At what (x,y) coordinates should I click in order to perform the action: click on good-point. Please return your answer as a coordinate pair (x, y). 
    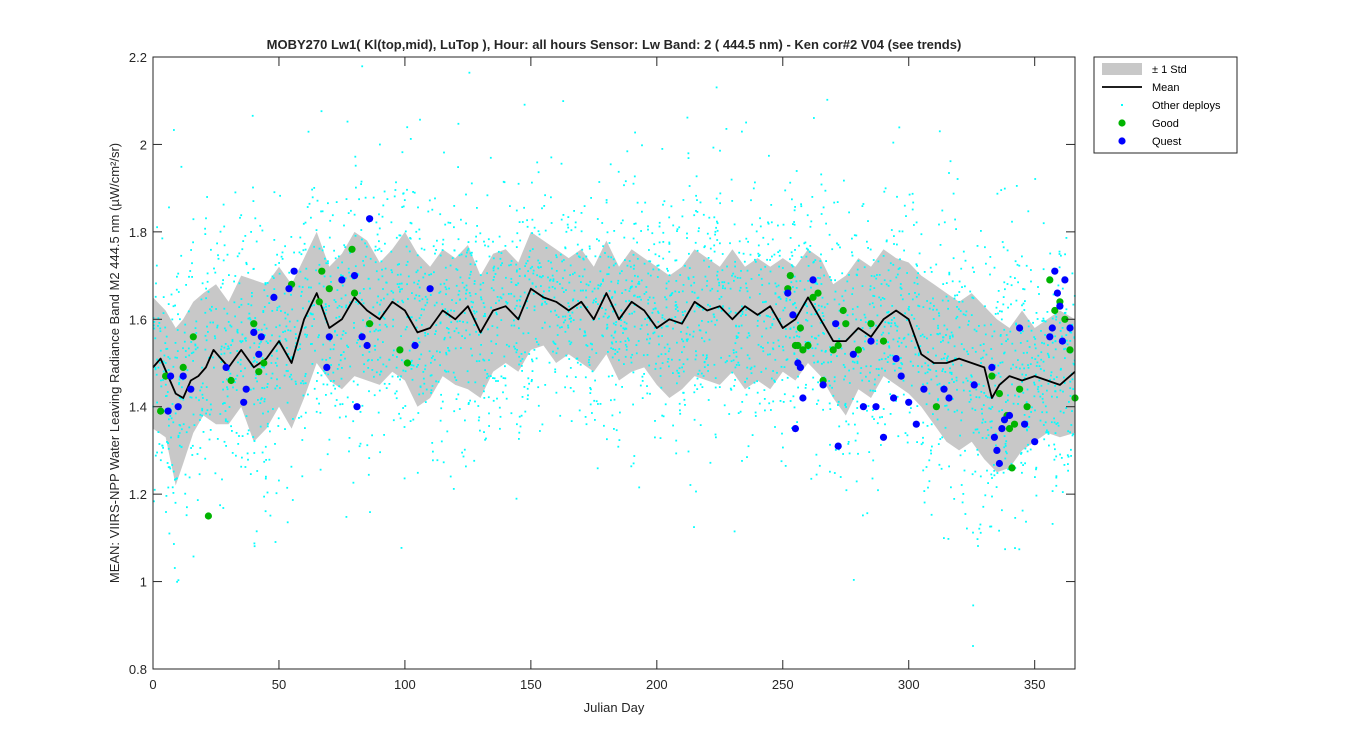
    Looking at the image, I should click on (231, 380).